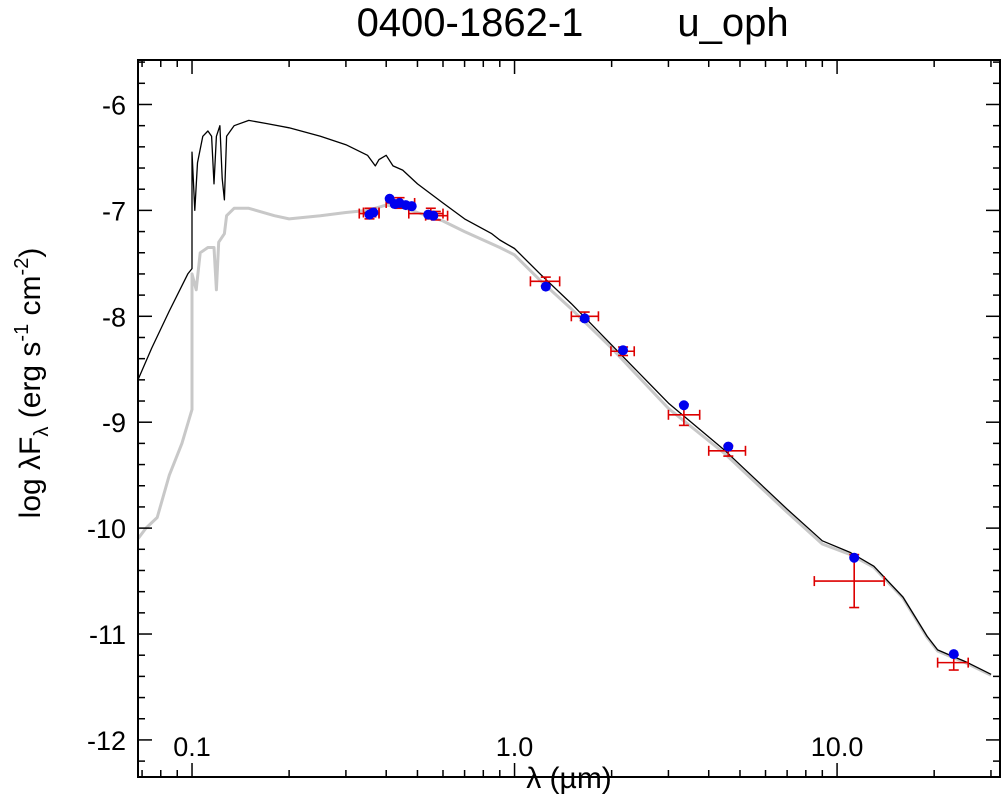 The width and height of the screenshot is (1006, 800). I want to click on y-axis-label: log λFλ (erg s-1 cm-2), so click(32, 383).